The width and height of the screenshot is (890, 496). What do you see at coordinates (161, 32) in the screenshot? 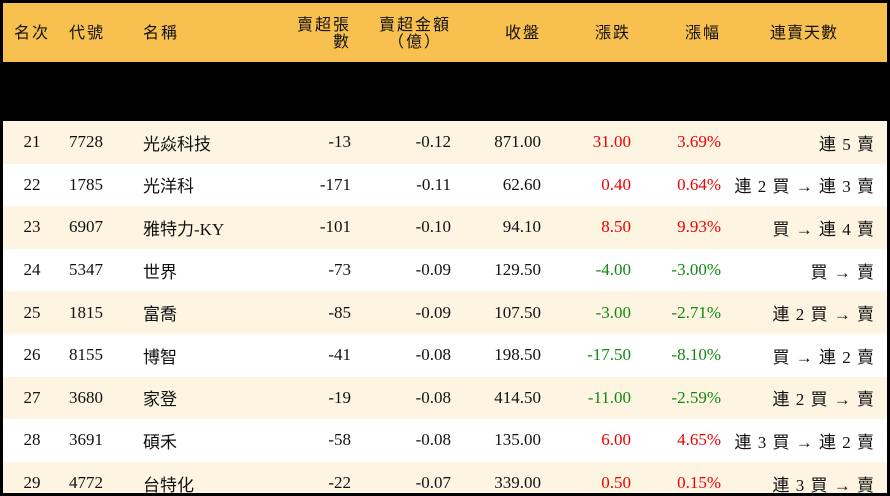
I see `header-name: 名稱` at bounding box center [161, 32].